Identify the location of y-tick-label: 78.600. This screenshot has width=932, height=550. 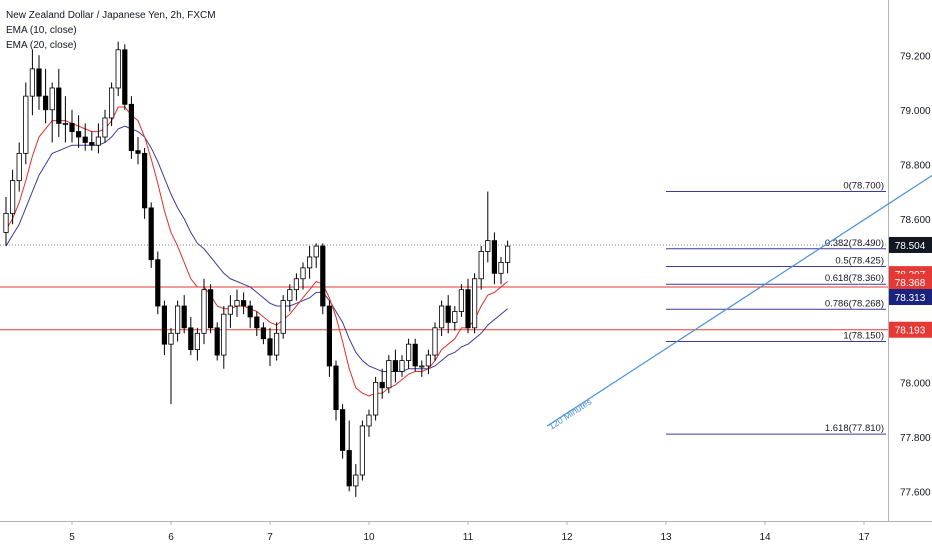
(915, 220).